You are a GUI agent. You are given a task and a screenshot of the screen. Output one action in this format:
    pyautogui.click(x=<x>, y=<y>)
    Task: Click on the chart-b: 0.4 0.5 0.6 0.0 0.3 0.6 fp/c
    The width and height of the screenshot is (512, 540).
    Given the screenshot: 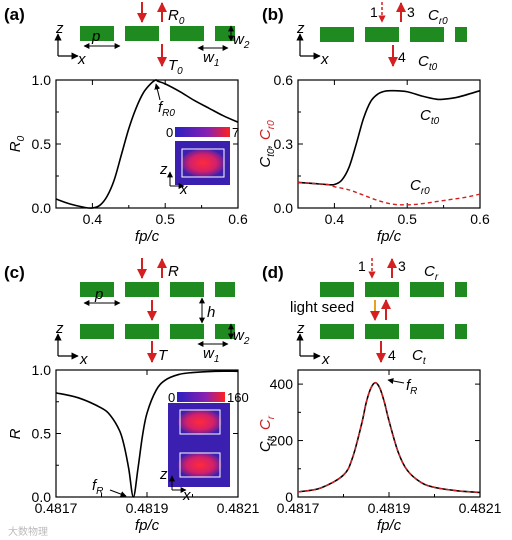 What is the action you would take?
    pyautogui.click(x=382, y=158)
    